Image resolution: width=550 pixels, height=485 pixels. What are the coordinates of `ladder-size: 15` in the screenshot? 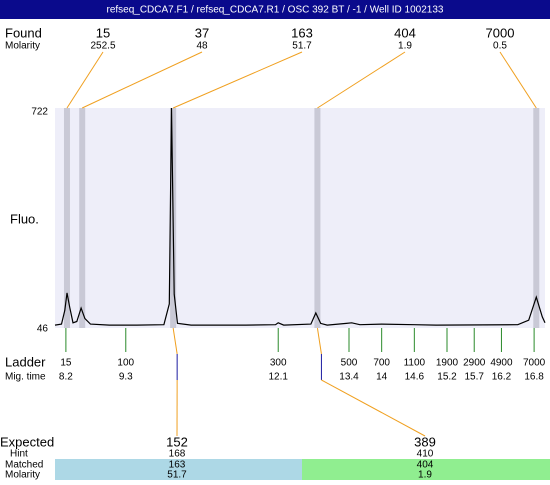 It's located at (66, 363).